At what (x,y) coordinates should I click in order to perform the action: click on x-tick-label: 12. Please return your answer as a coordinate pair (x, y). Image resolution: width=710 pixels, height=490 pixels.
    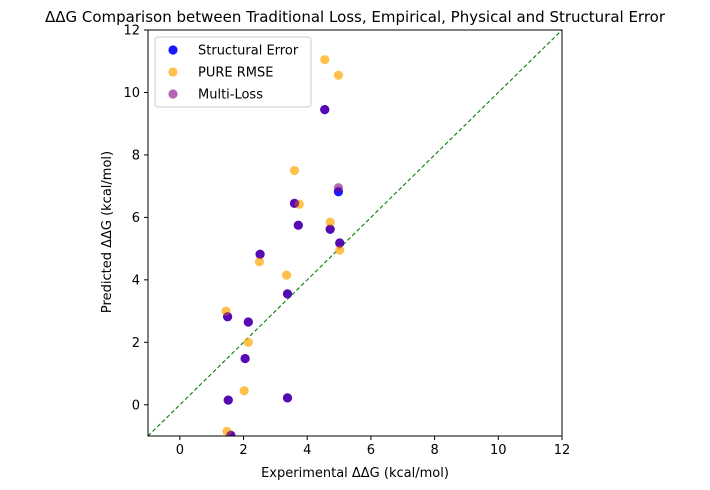
    Looking at the image, I should click on (562, 450).